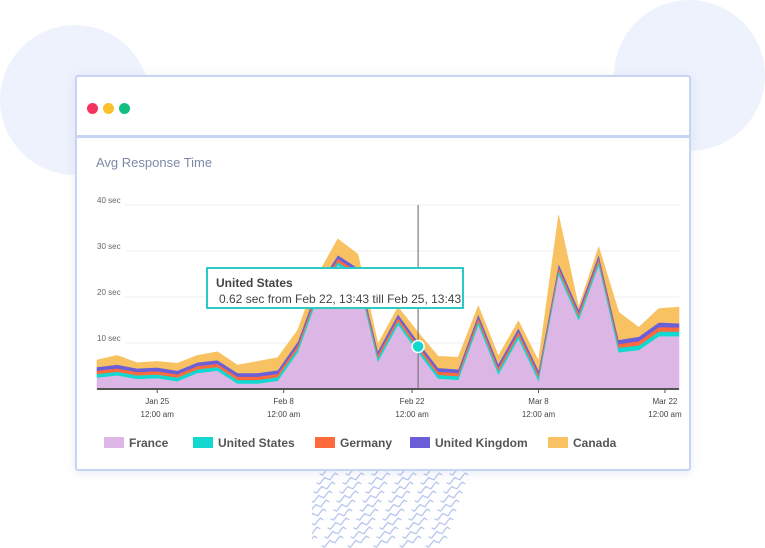  I want to click on legend-item-united-states: United States, so click(244, 442).